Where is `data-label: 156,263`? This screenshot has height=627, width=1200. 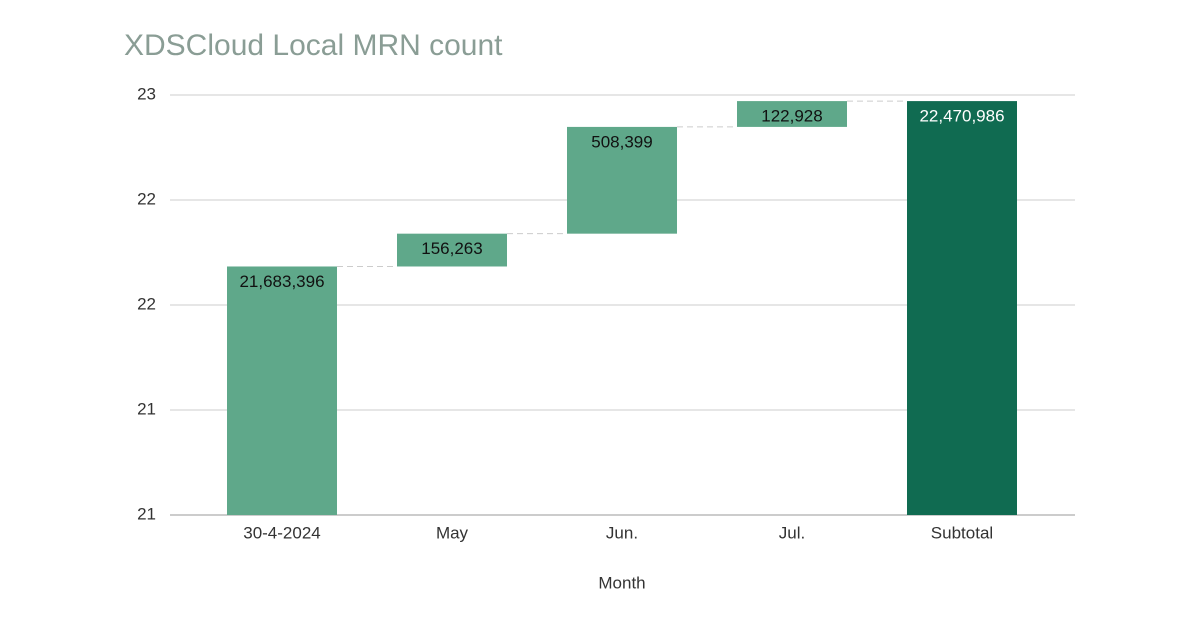 data-label: 156,263 is located at coordinates (451, 248).